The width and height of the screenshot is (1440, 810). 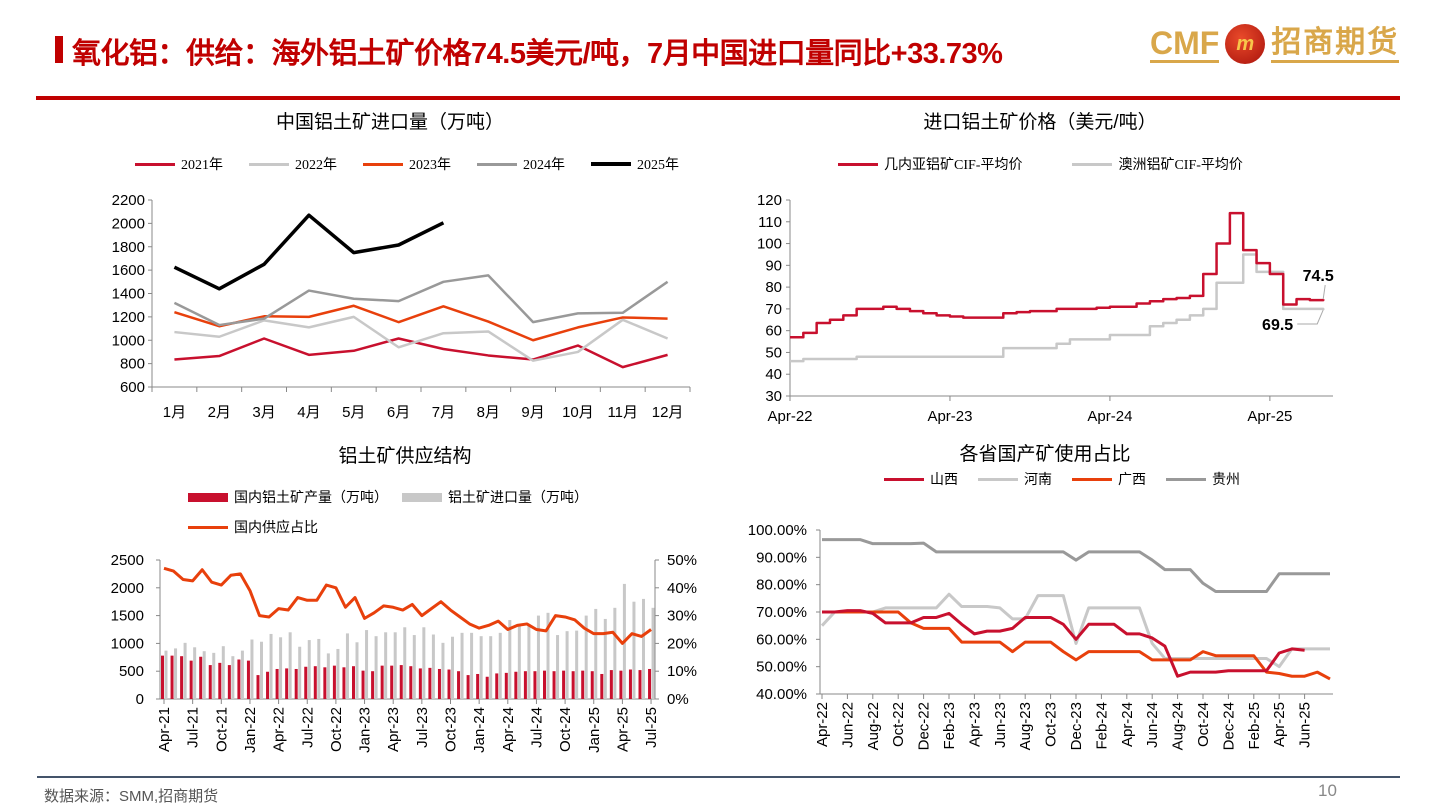 What do you see at coordinates (773, 374) in the screenshot?
I see `y-tick-label: 40` at bounding box center [773, 374].